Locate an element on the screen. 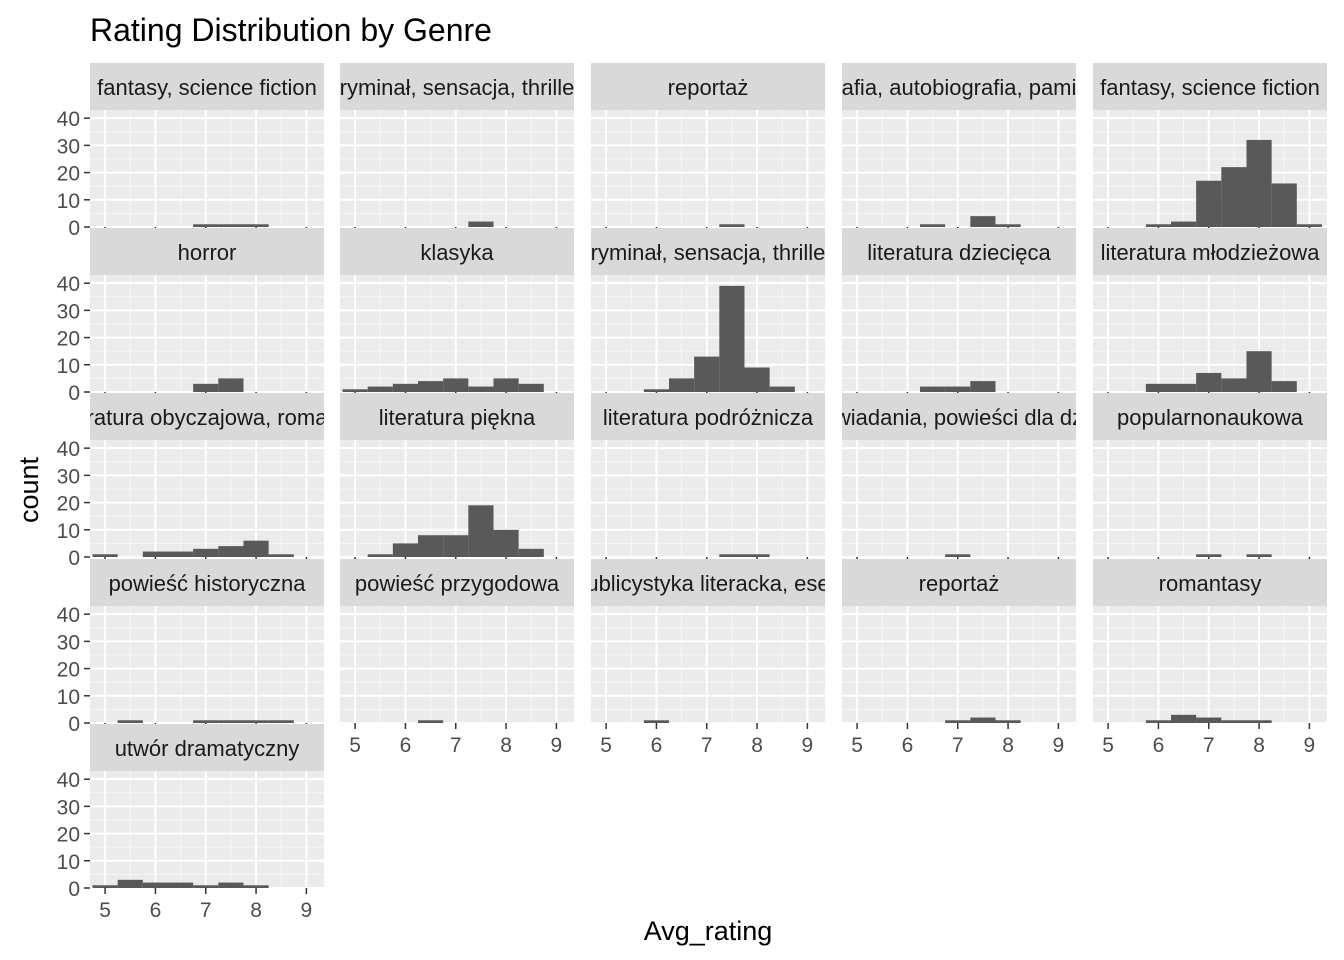  facet-panel: popularnonaukowa is located at coordinates (1210, 478).